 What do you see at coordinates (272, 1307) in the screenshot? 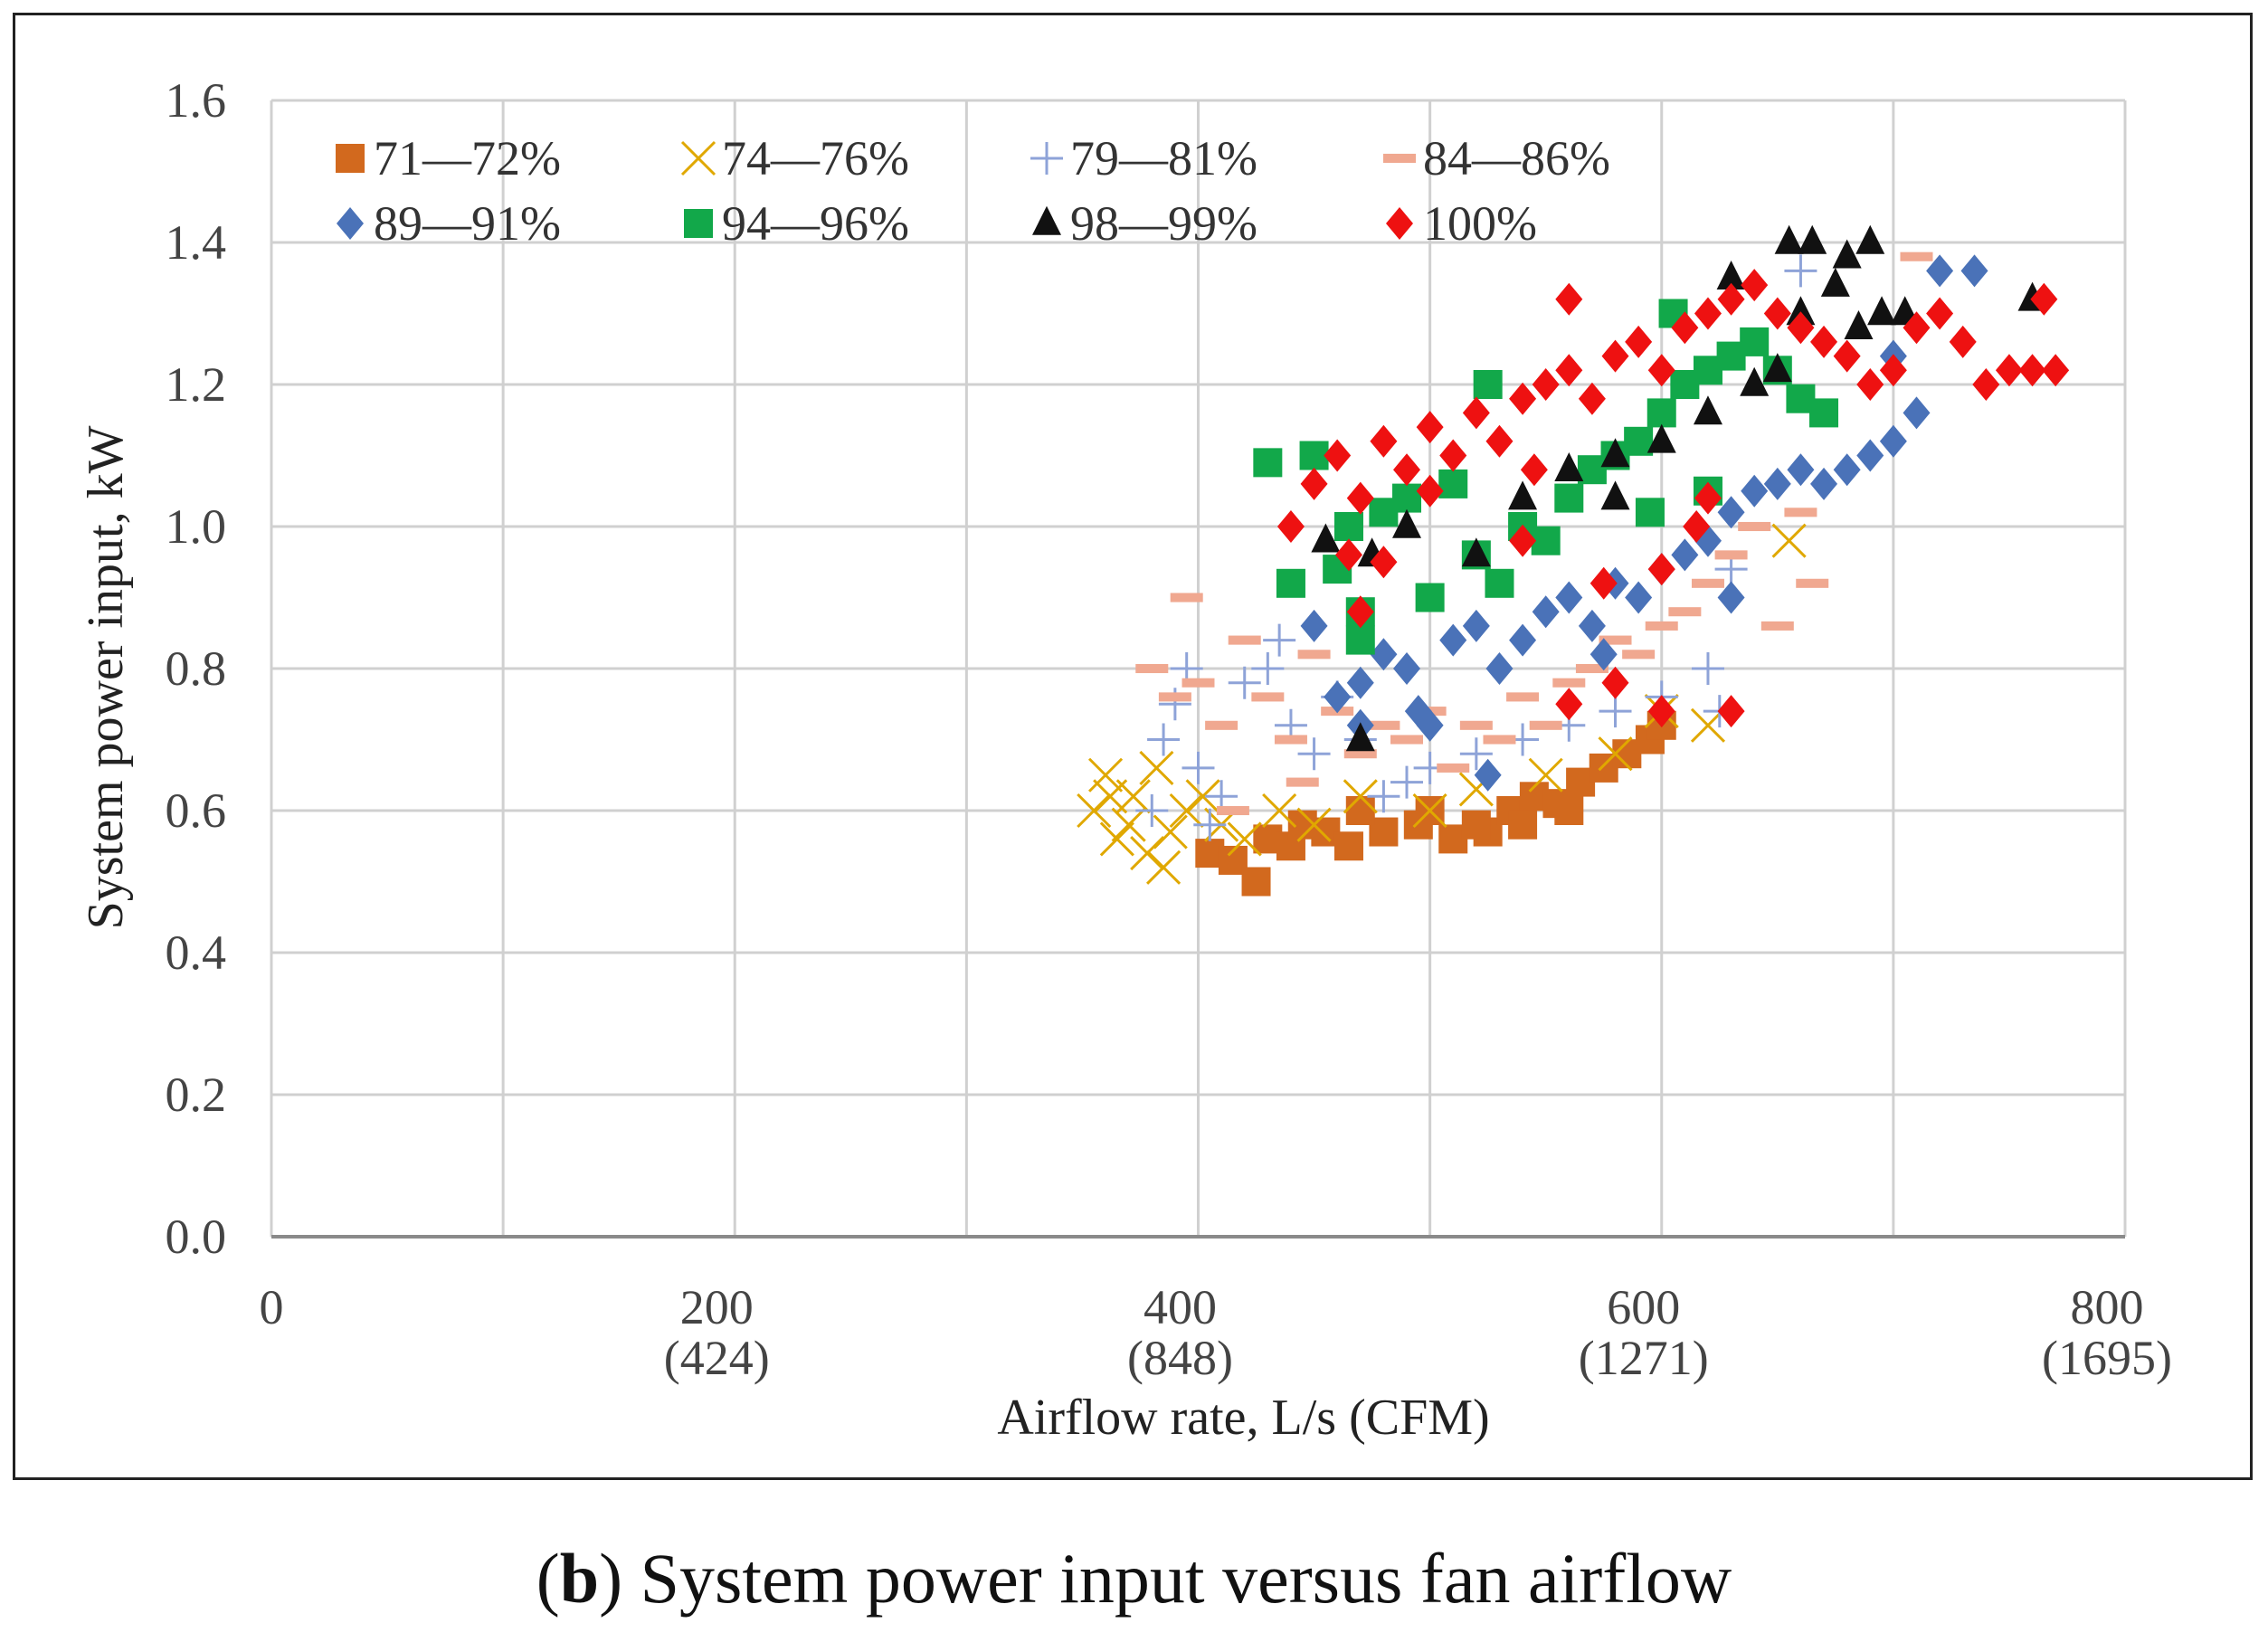
I see `x-tick-label: 0` at bounding box center [272, 1307].